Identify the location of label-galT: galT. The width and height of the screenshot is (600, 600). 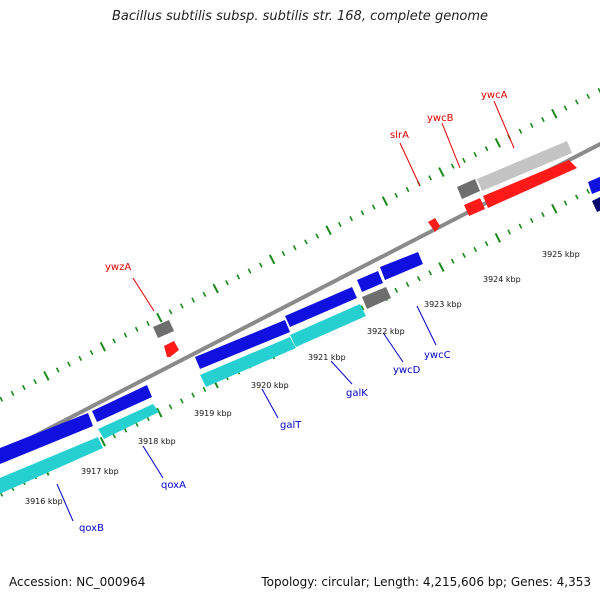
(291, 425).